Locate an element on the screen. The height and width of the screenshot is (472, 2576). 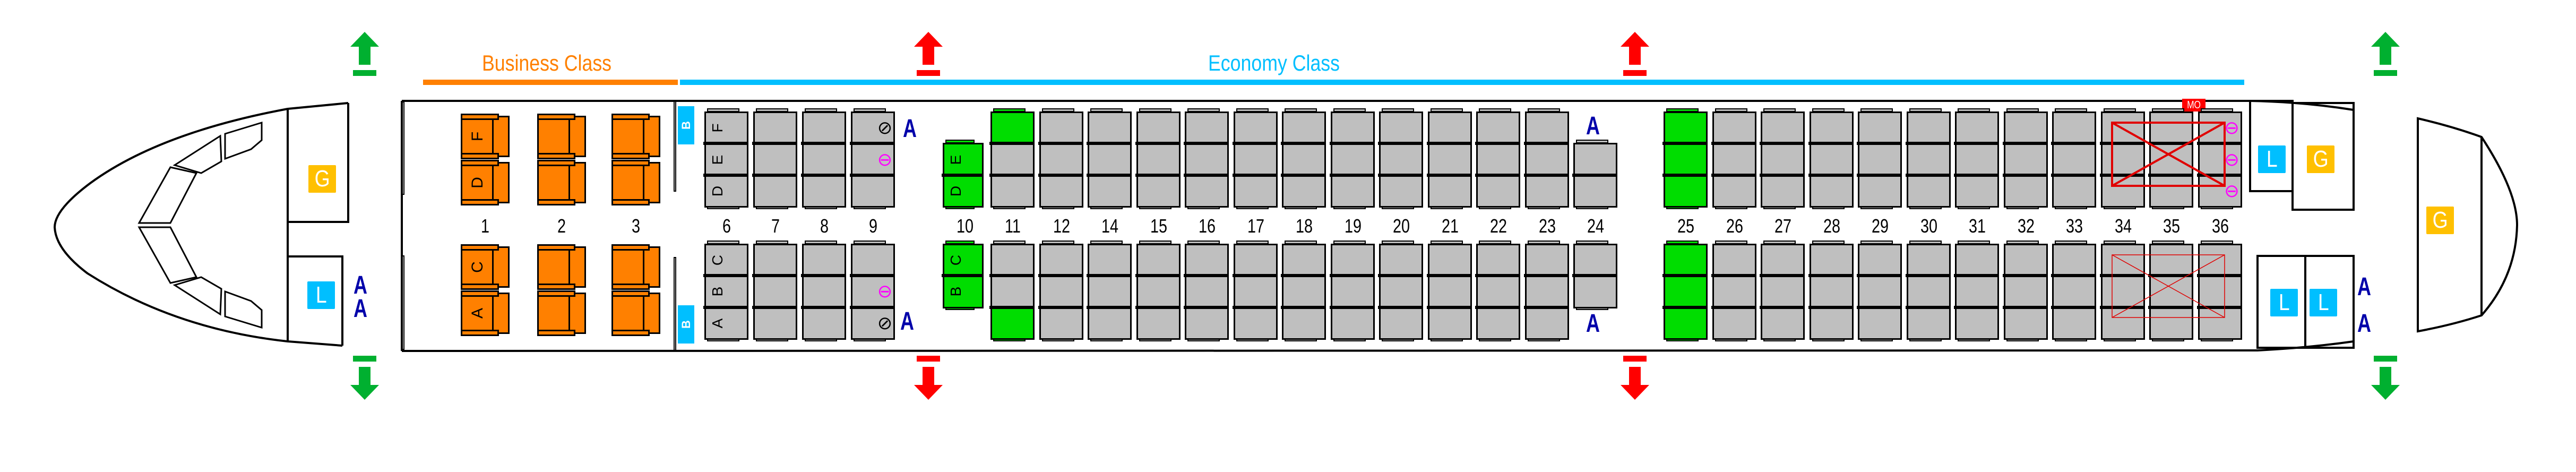
seat-23A is located at coordinates (1547, 323).